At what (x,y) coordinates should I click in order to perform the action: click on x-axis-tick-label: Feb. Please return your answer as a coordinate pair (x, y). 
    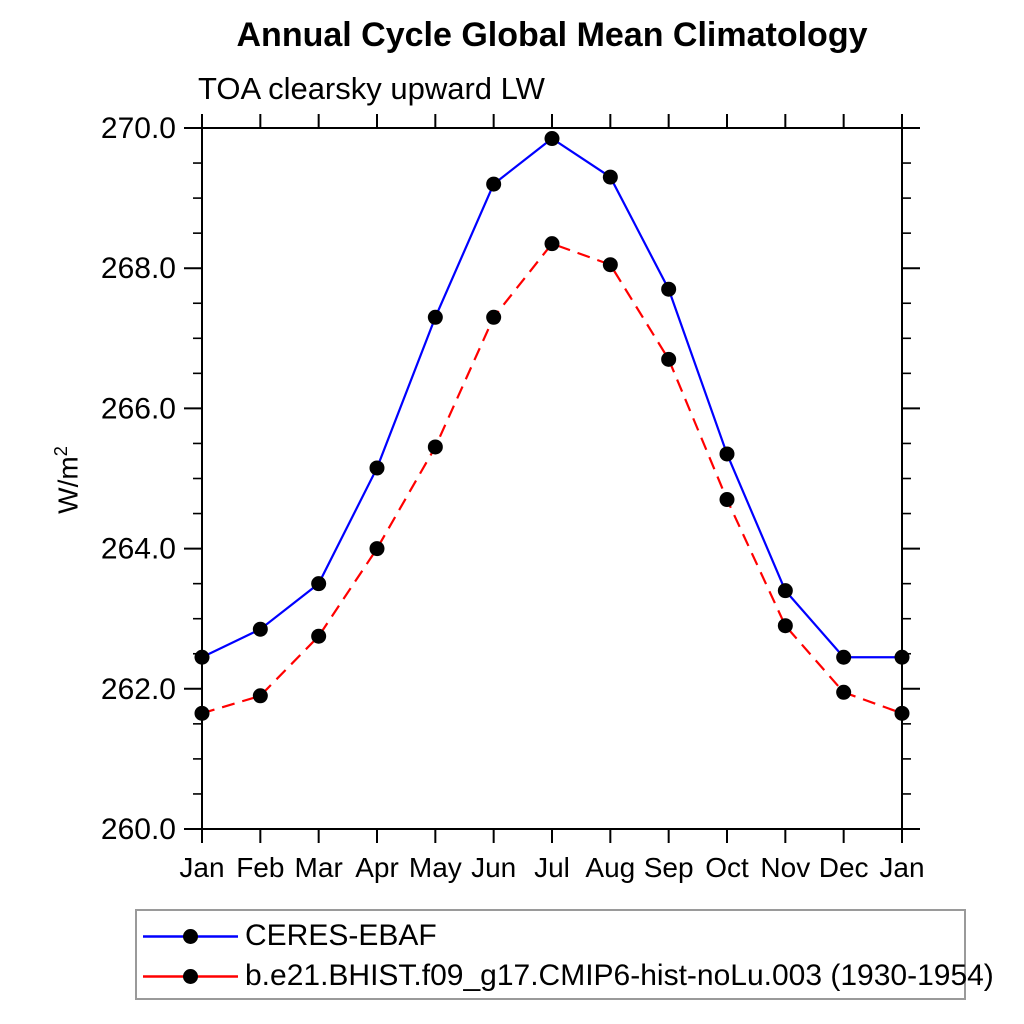
    Looking at the image, I should click on (260, 867).